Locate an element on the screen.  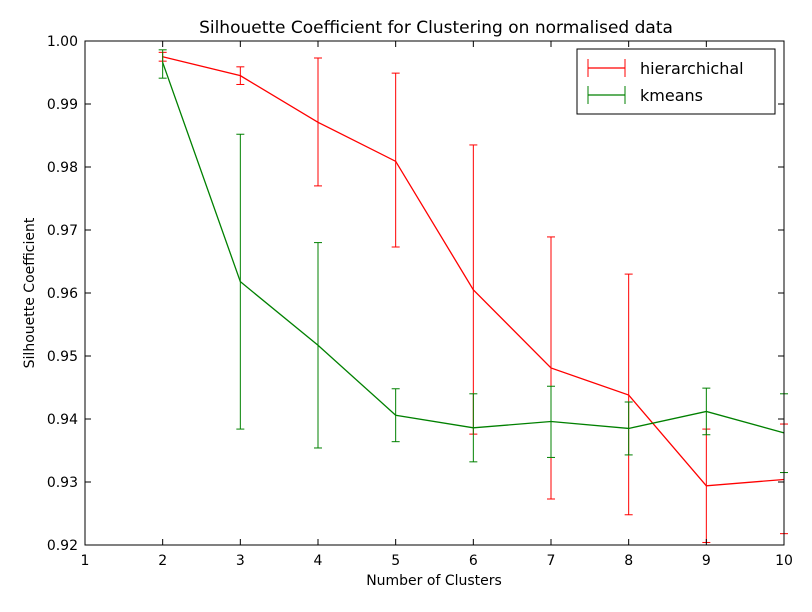
y-tick-label: 1.00 is located at coordinates (62, 42).